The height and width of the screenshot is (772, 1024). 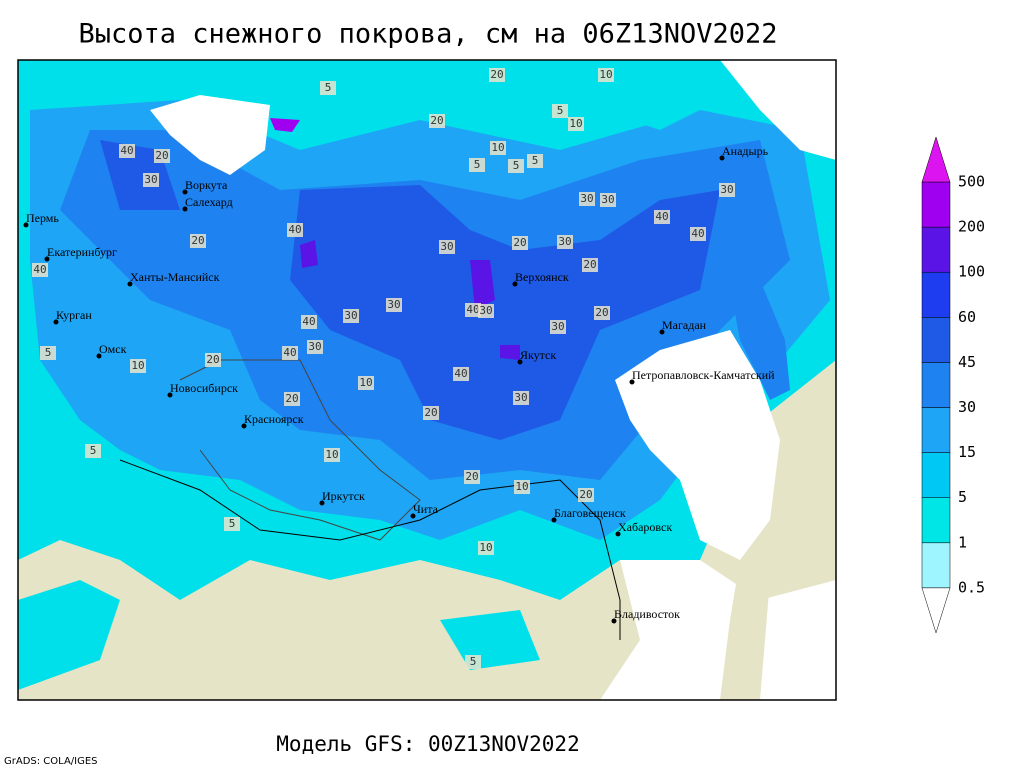 I want to click on city-label: Верхоянск, so click(x=542, y=277).